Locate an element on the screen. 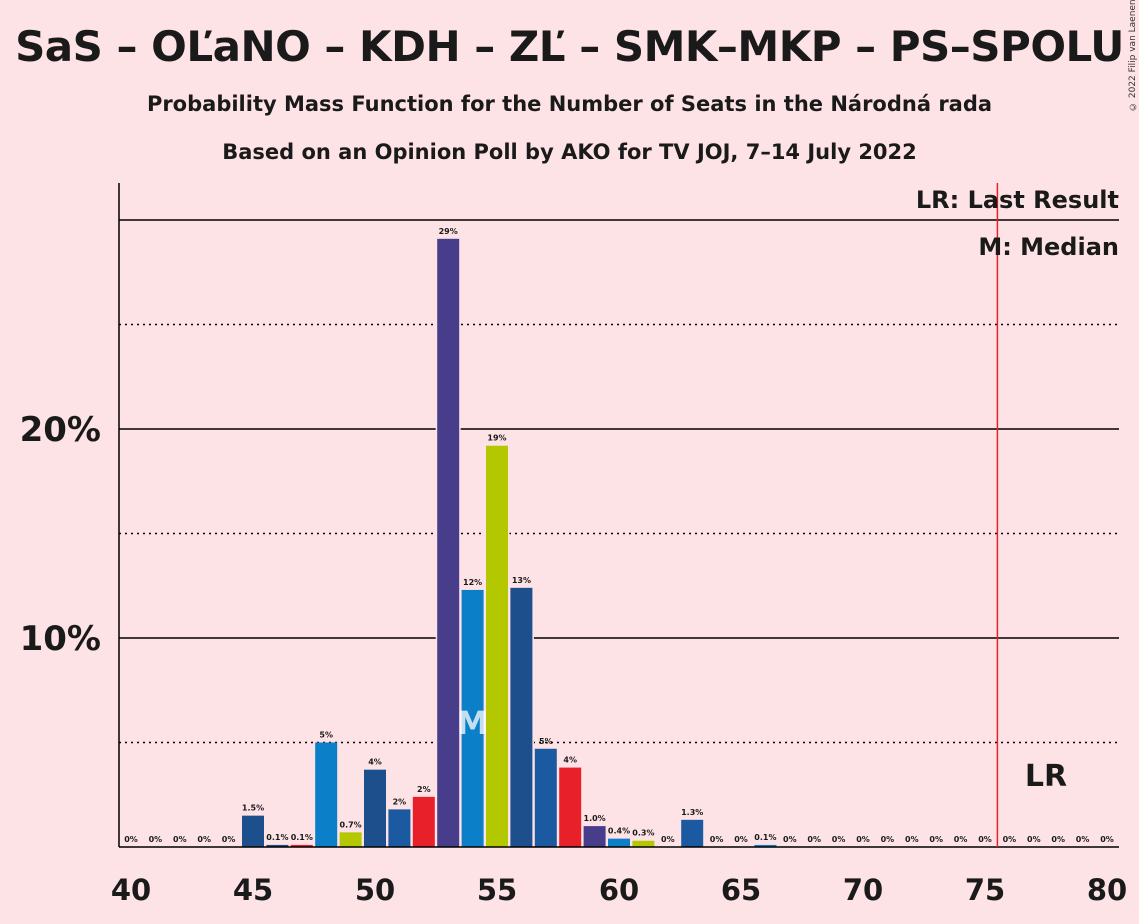 This screenshot has height=924, width=1139. bar-value-label: 12% is located at coordinates (472, 582).